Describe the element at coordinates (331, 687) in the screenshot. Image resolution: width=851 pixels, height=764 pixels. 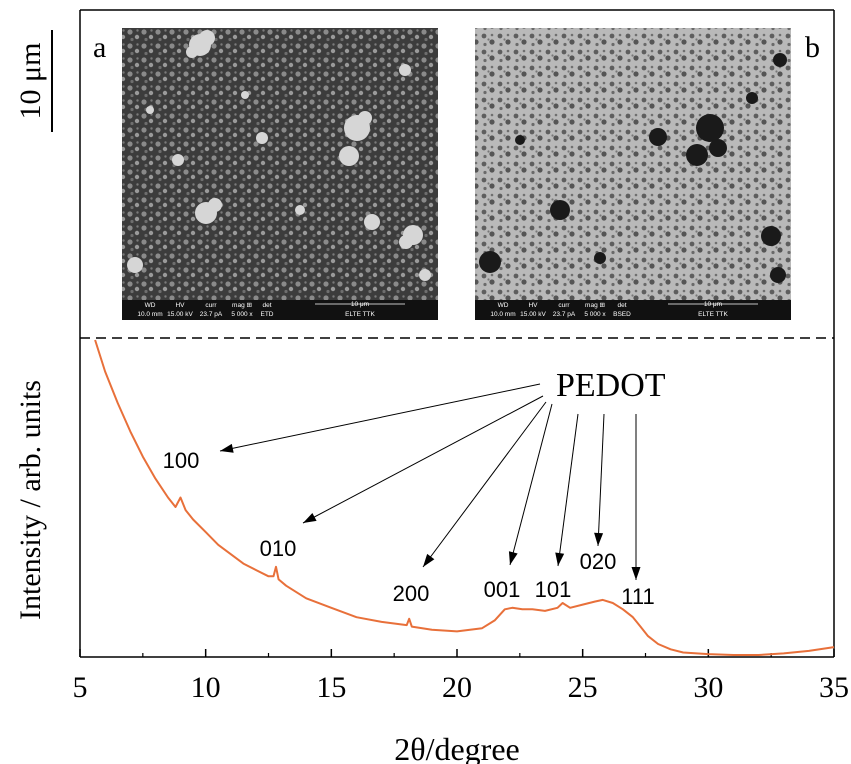
I see `x-tick-label-15: 15` at that location.